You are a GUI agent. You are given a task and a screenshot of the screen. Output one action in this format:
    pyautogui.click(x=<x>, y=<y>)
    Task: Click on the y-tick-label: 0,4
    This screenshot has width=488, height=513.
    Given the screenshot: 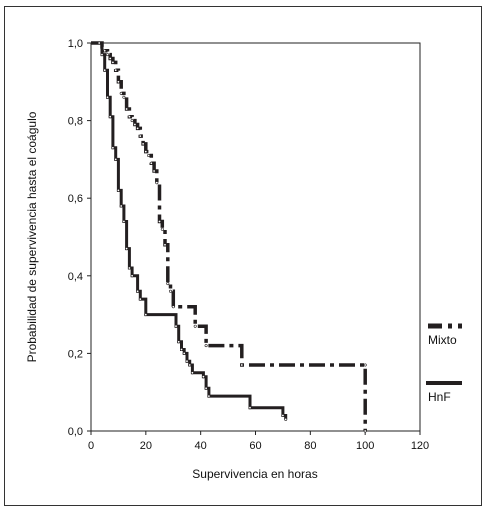 What is the action you would take?
    pyautogui.click(x=75, y=277)
    